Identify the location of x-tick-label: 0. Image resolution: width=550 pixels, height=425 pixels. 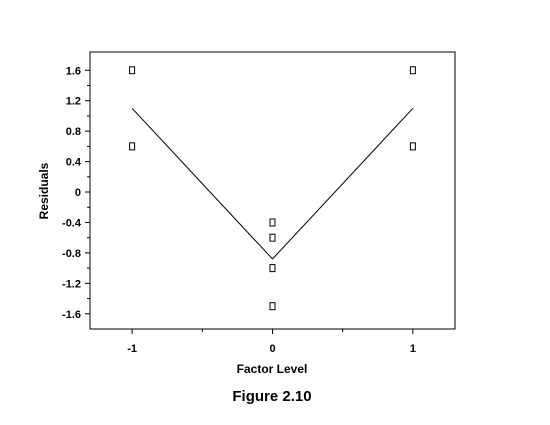
(272, 349).